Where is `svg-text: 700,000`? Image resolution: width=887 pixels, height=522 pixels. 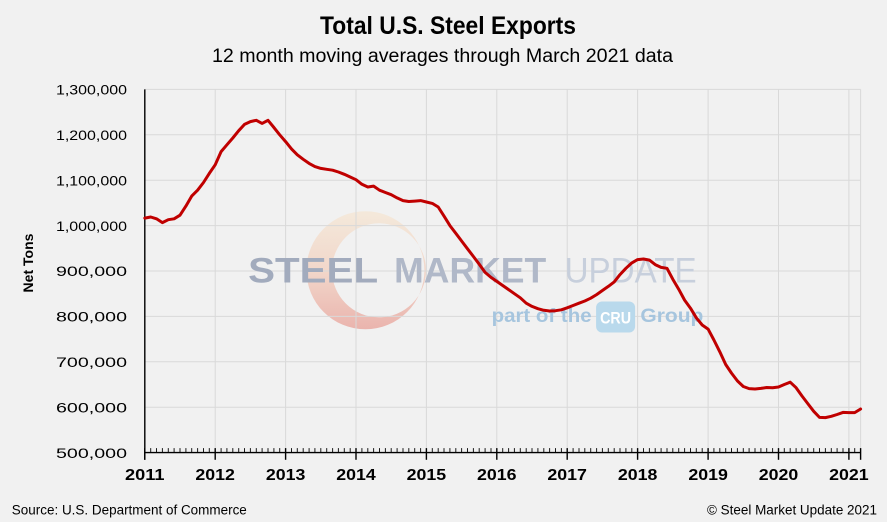
svg-text: 700,000 is located at coordinates (91, 362).